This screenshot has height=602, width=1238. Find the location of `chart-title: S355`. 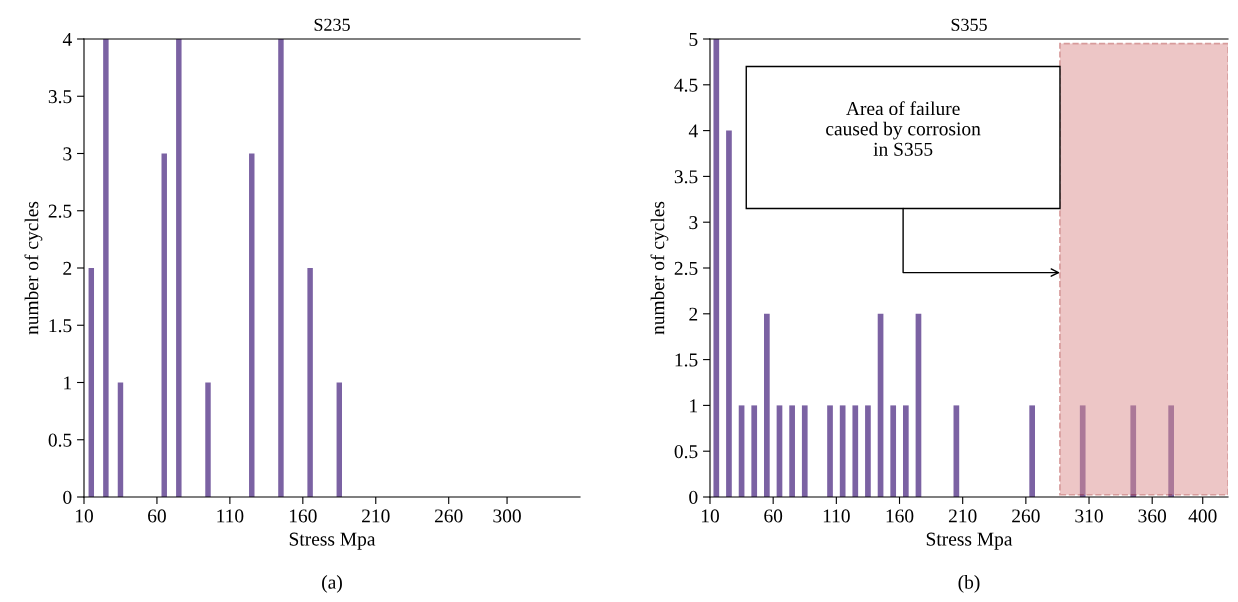

chart-title: S355 is located at coordinates (969, 24).